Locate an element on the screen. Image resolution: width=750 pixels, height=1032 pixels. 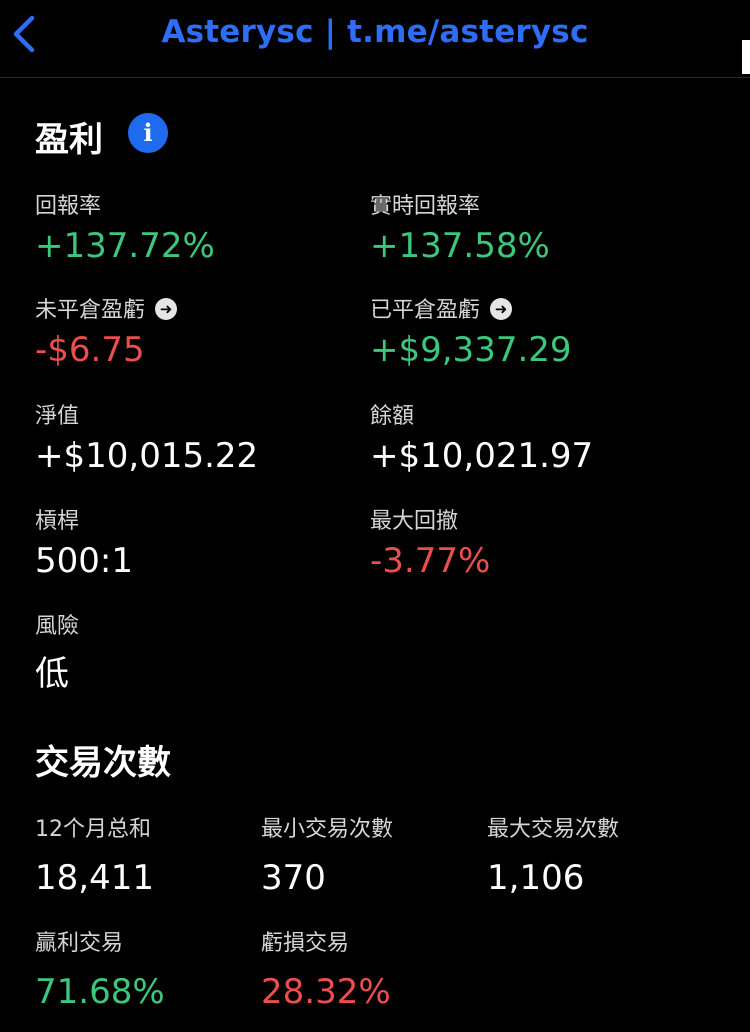
balance-label: 餘額 is located at coordinates (392, 416).